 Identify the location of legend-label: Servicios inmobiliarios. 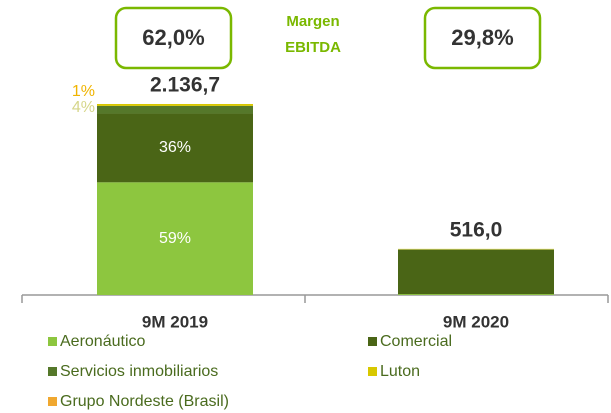
(139, 371).